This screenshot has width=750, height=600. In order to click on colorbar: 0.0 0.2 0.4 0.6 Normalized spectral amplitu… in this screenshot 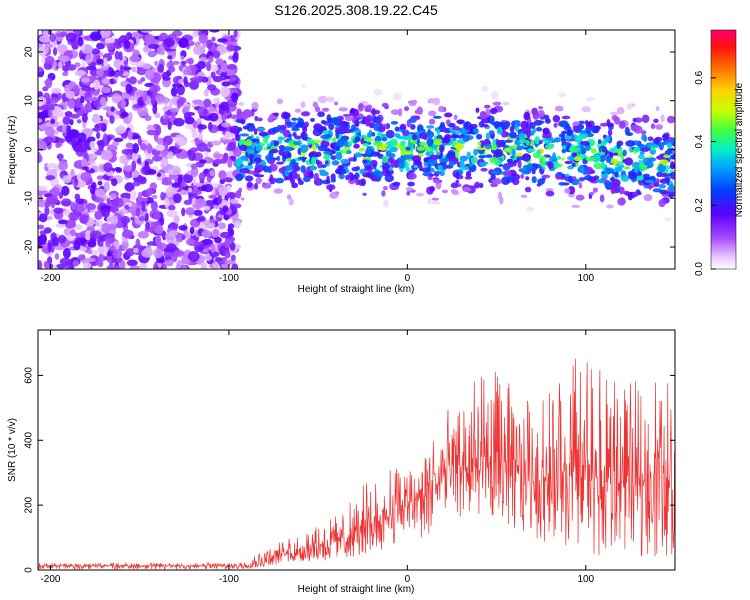, I will do `click(719, 152)`.